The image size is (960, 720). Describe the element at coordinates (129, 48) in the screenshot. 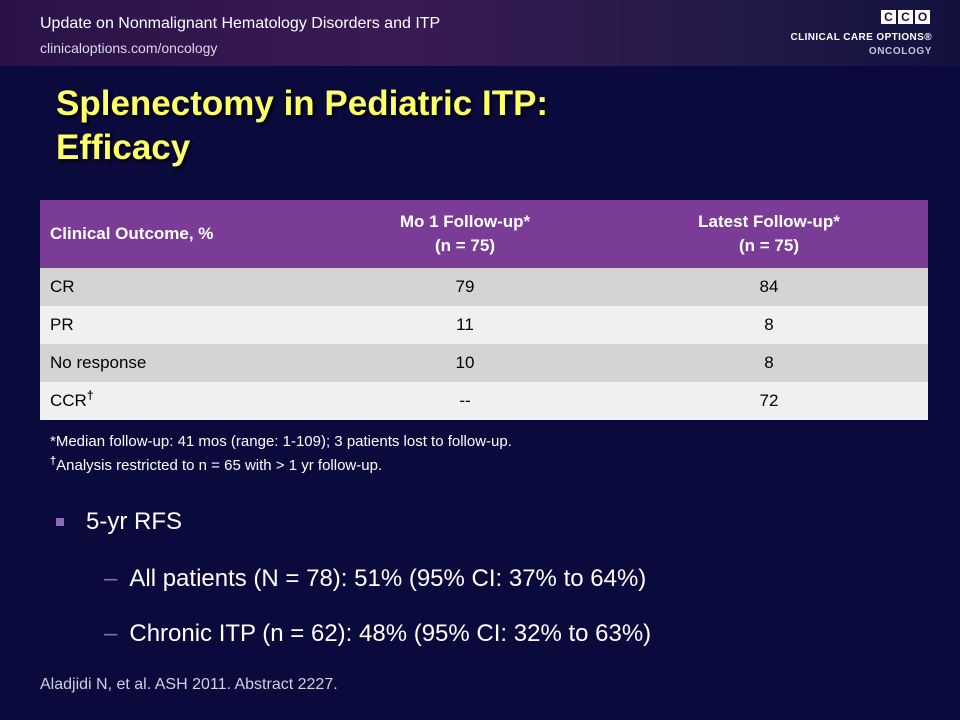

I see `header-url: clinicaloptions.com/oncology` at that location.